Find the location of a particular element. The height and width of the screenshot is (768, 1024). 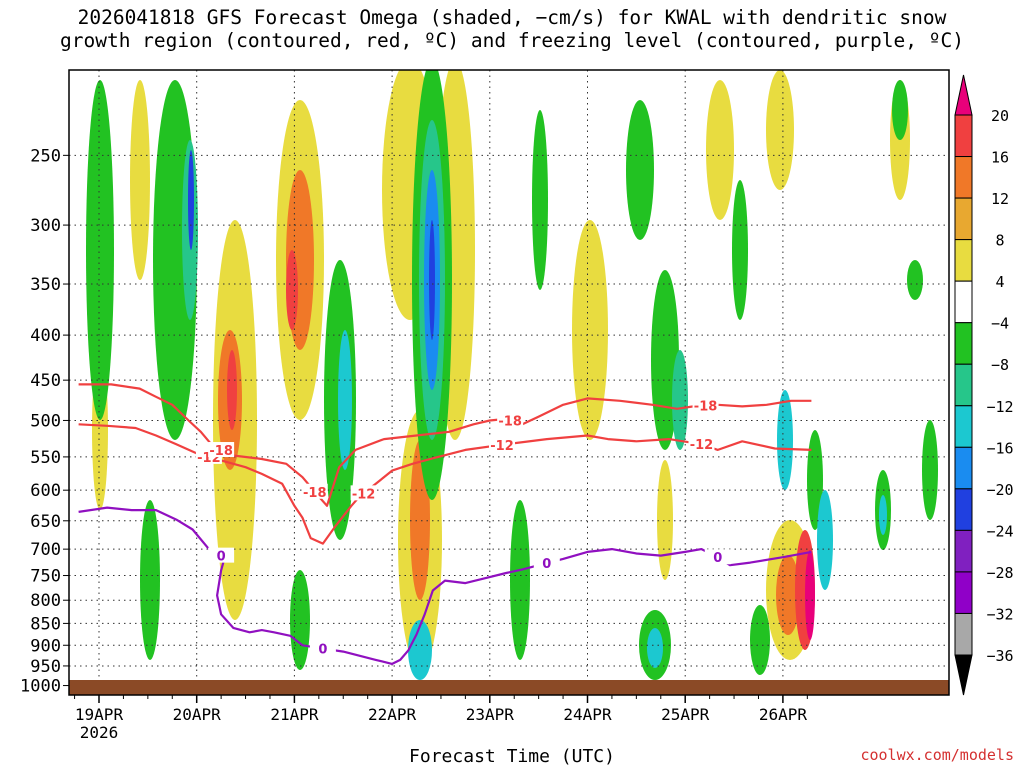

colorbar-label: −12 is located at coordinates (999, 407).